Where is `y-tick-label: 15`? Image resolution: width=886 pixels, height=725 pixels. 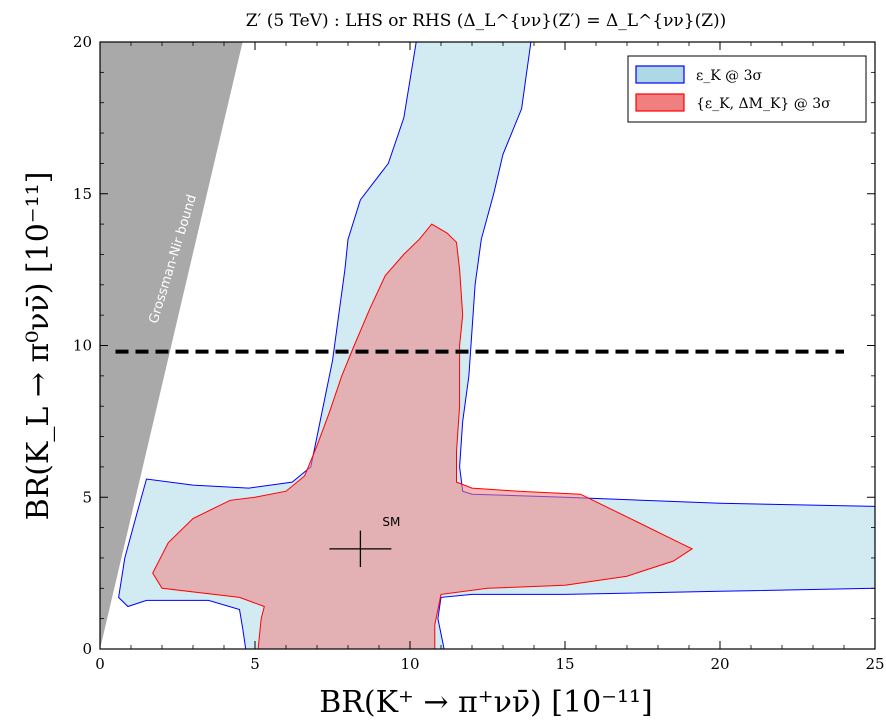
y-tick-label: 15 is located at coordinates (82, 194).